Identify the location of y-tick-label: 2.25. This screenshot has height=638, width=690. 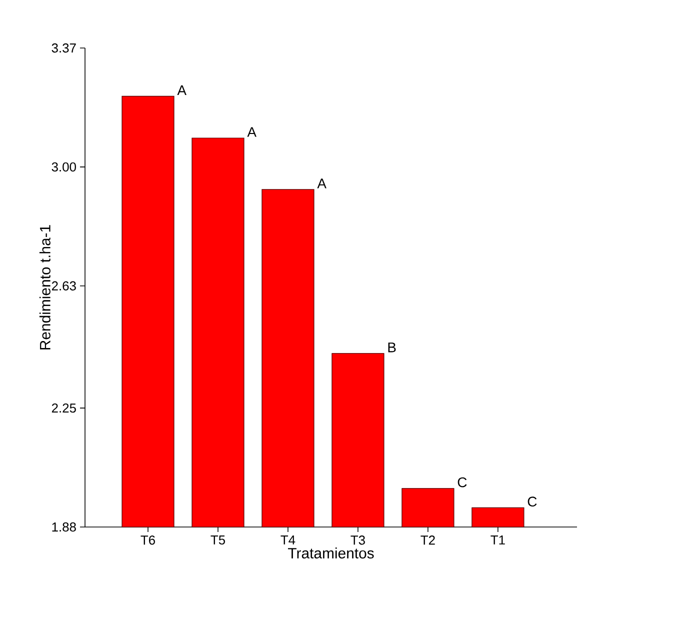
(64, 408).